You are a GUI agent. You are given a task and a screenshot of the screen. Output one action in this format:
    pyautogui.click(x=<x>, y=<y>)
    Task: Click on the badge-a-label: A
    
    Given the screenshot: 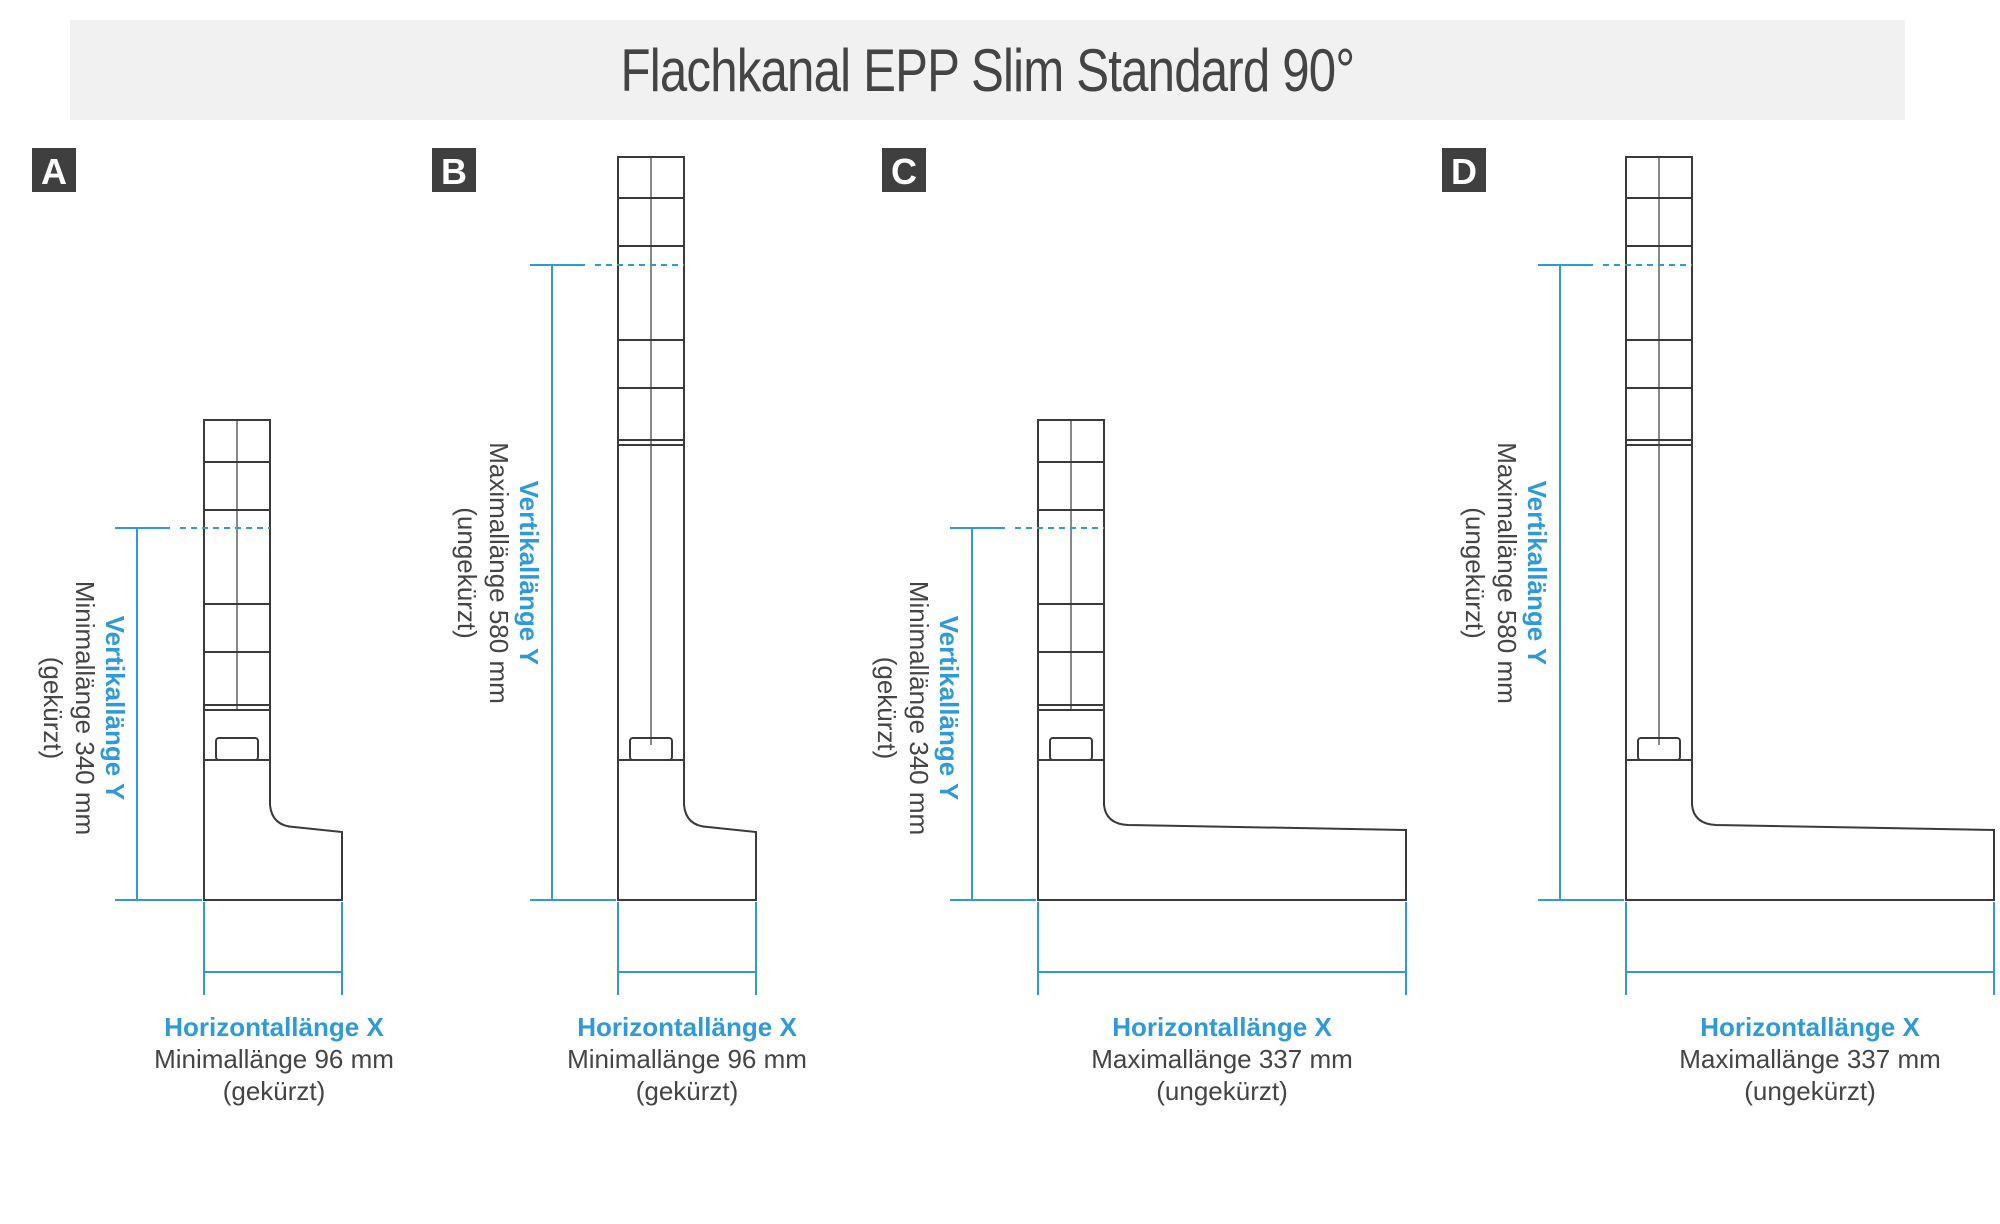 What is the action you would take?
    pyautogui.click(x=54, y=171)
    